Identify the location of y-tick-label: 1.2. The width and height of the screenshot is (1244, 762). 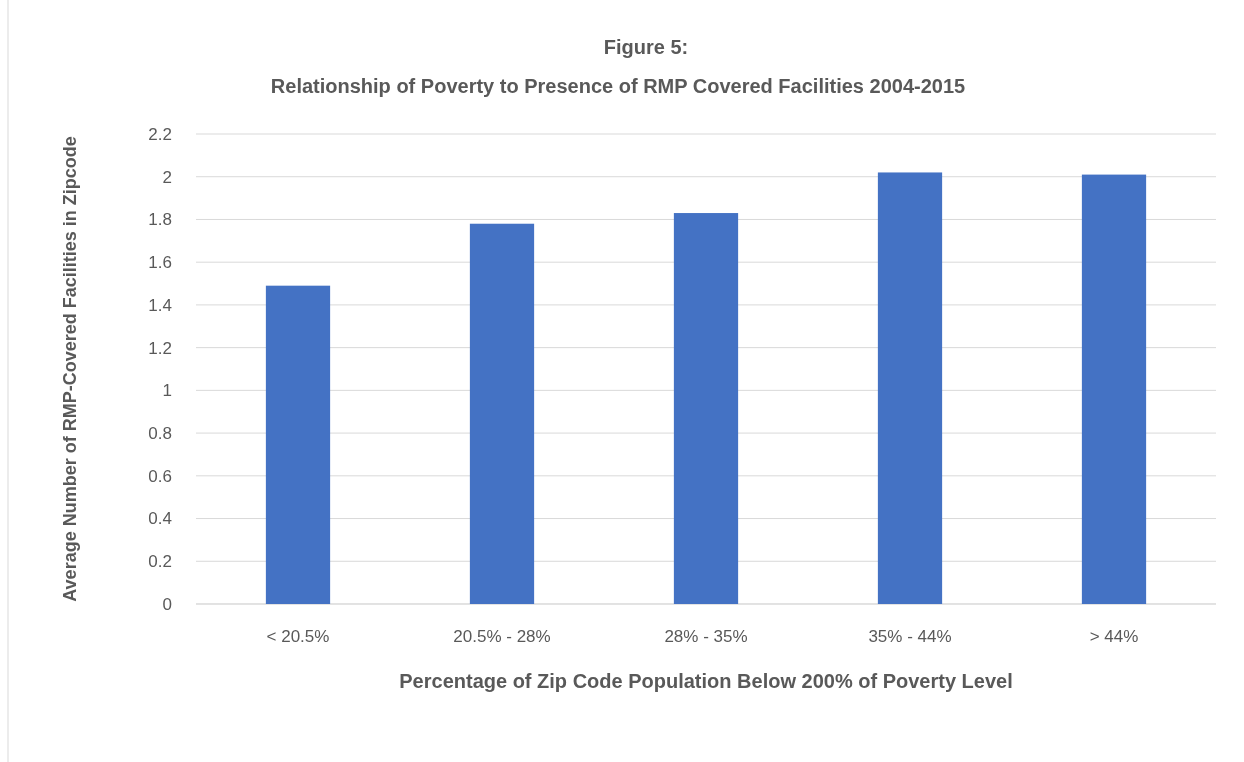
(160, 348).